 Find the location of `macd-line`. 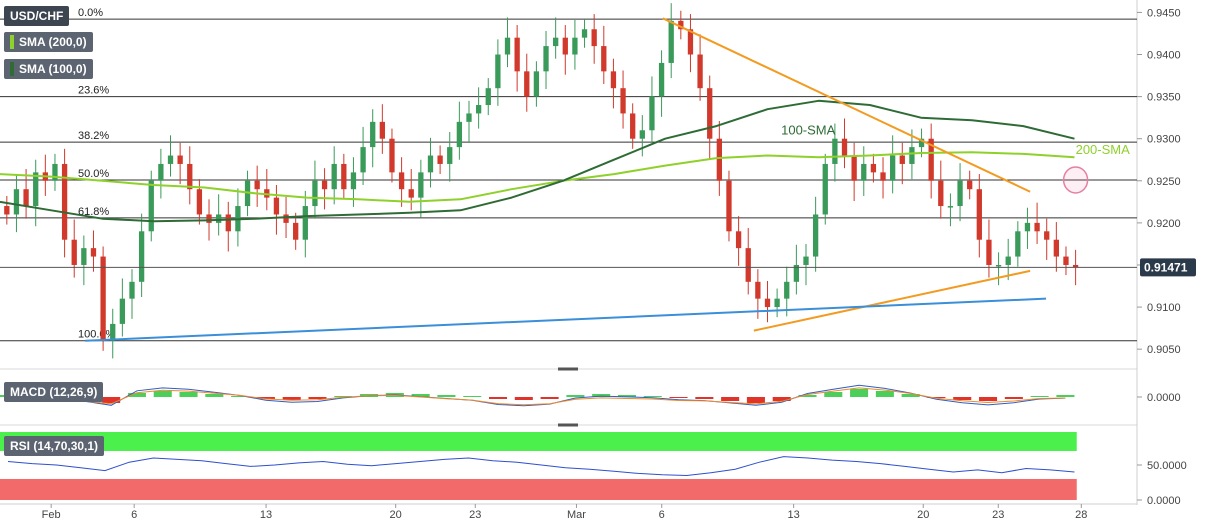

macd-line is located at coordinates (536, 395).